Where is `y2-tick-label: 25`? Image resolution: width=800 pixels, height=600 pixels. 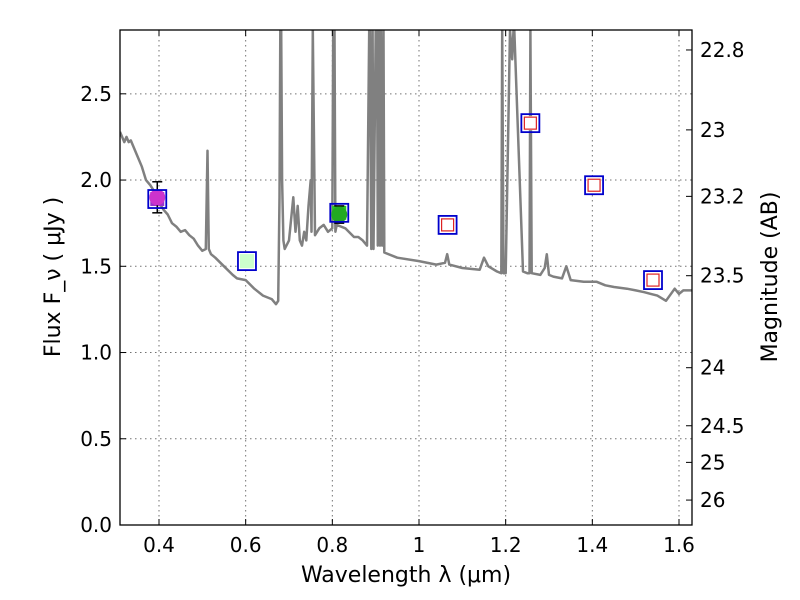
y2-tick-label: 25 is located at coordinates (712, 462).